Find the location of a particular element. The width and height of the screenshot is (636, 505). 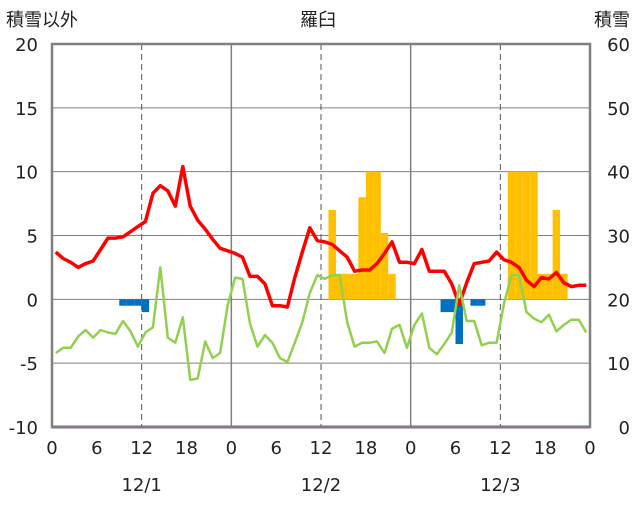

date-label: 12/2 is located at coordinates (321, 485).